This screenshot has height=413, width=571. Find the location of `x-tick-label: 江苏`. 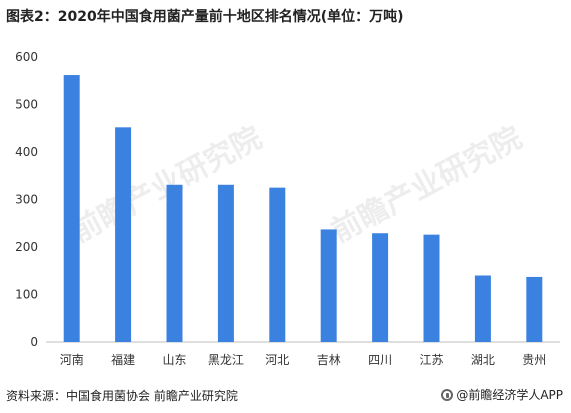

x-tick-label: 江苏 is located at coordinates (431, 360).